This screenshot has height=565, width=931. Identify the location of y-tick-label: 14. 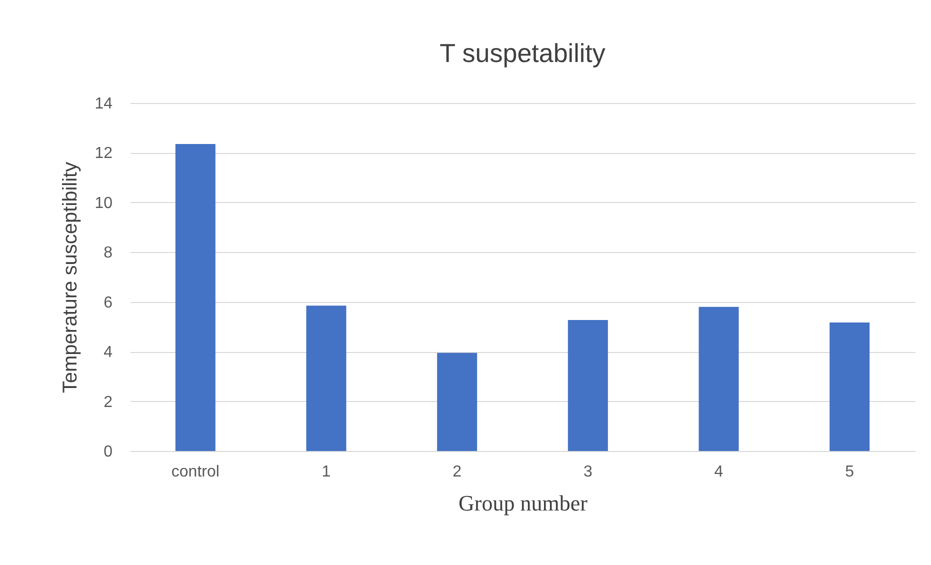
(103, 104).